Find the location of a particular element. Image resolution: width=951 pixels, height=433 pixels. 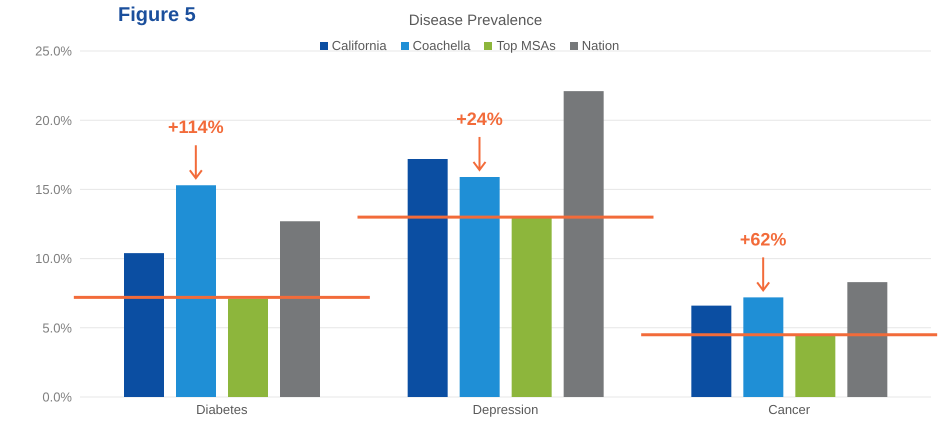

y-tick-label: 0.0% is located at coordinates (57, 397).